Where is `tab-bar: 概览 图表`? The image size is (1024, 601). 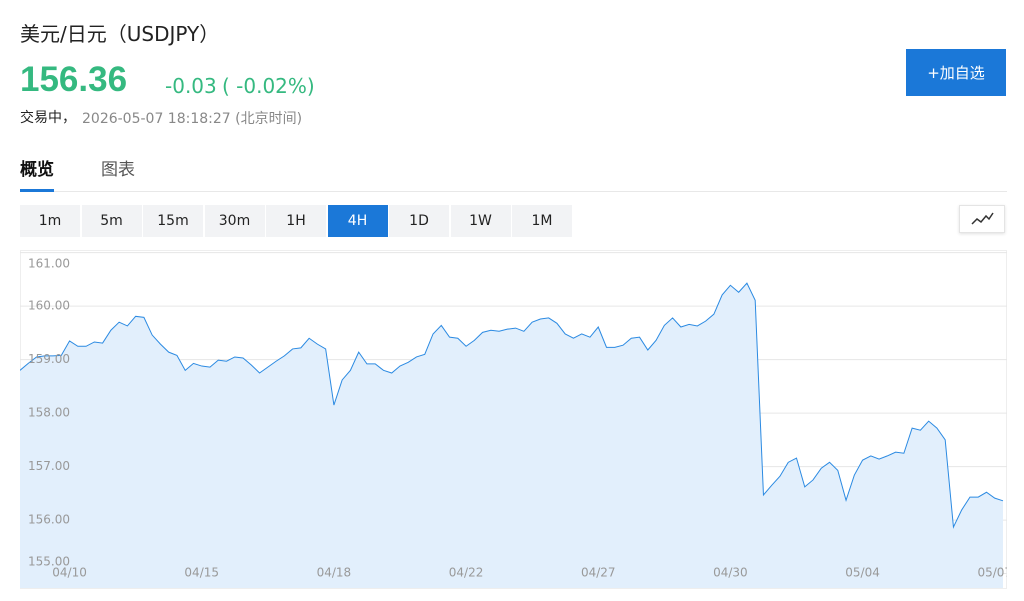
tab-bar: 概览 图表 is located at coordinates (513, 173).